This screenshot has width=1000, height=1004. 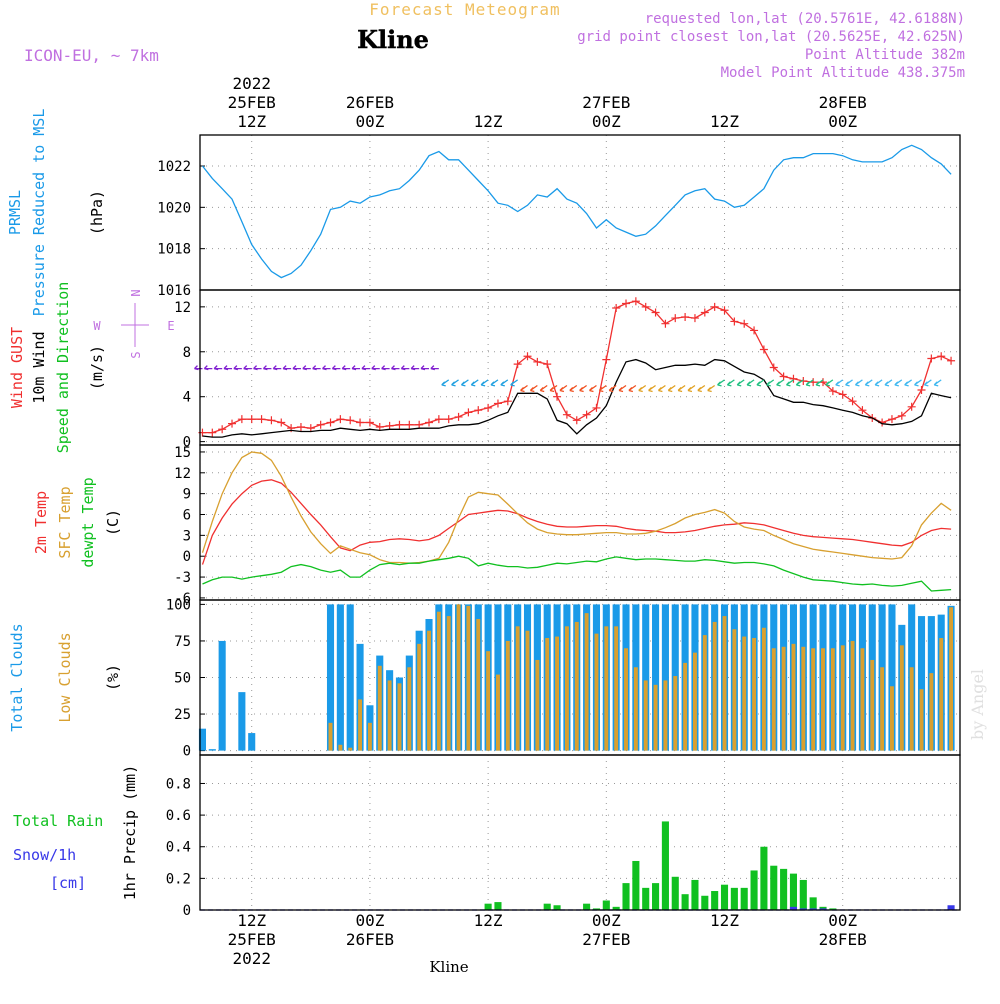 What do you see at coordinates (370, 102) in the screenshot?
I see `time-label: 26FEB` at bounding box center [370, 102].